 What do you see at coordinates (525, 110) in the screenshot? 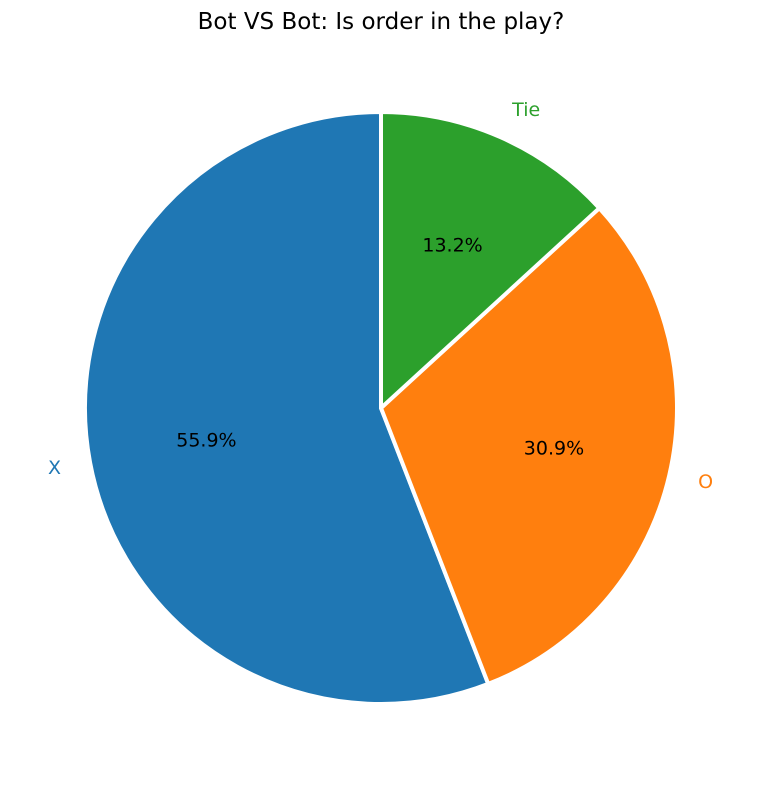
I see `slice-label-tie: Tie` at bounding box center [525, 110].